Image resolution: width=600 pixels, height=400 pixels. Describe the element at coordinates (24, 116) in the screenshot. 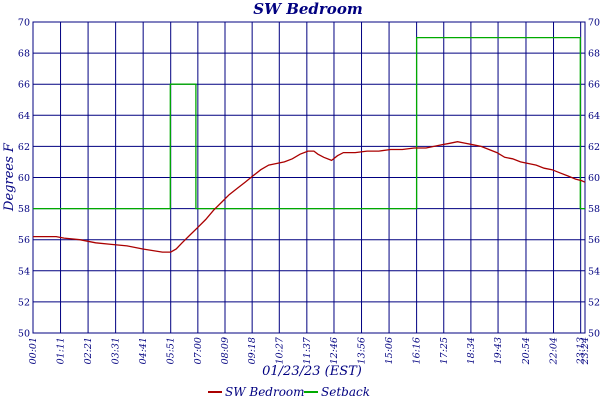

I see `y-tick-label-left: 64` at that location.